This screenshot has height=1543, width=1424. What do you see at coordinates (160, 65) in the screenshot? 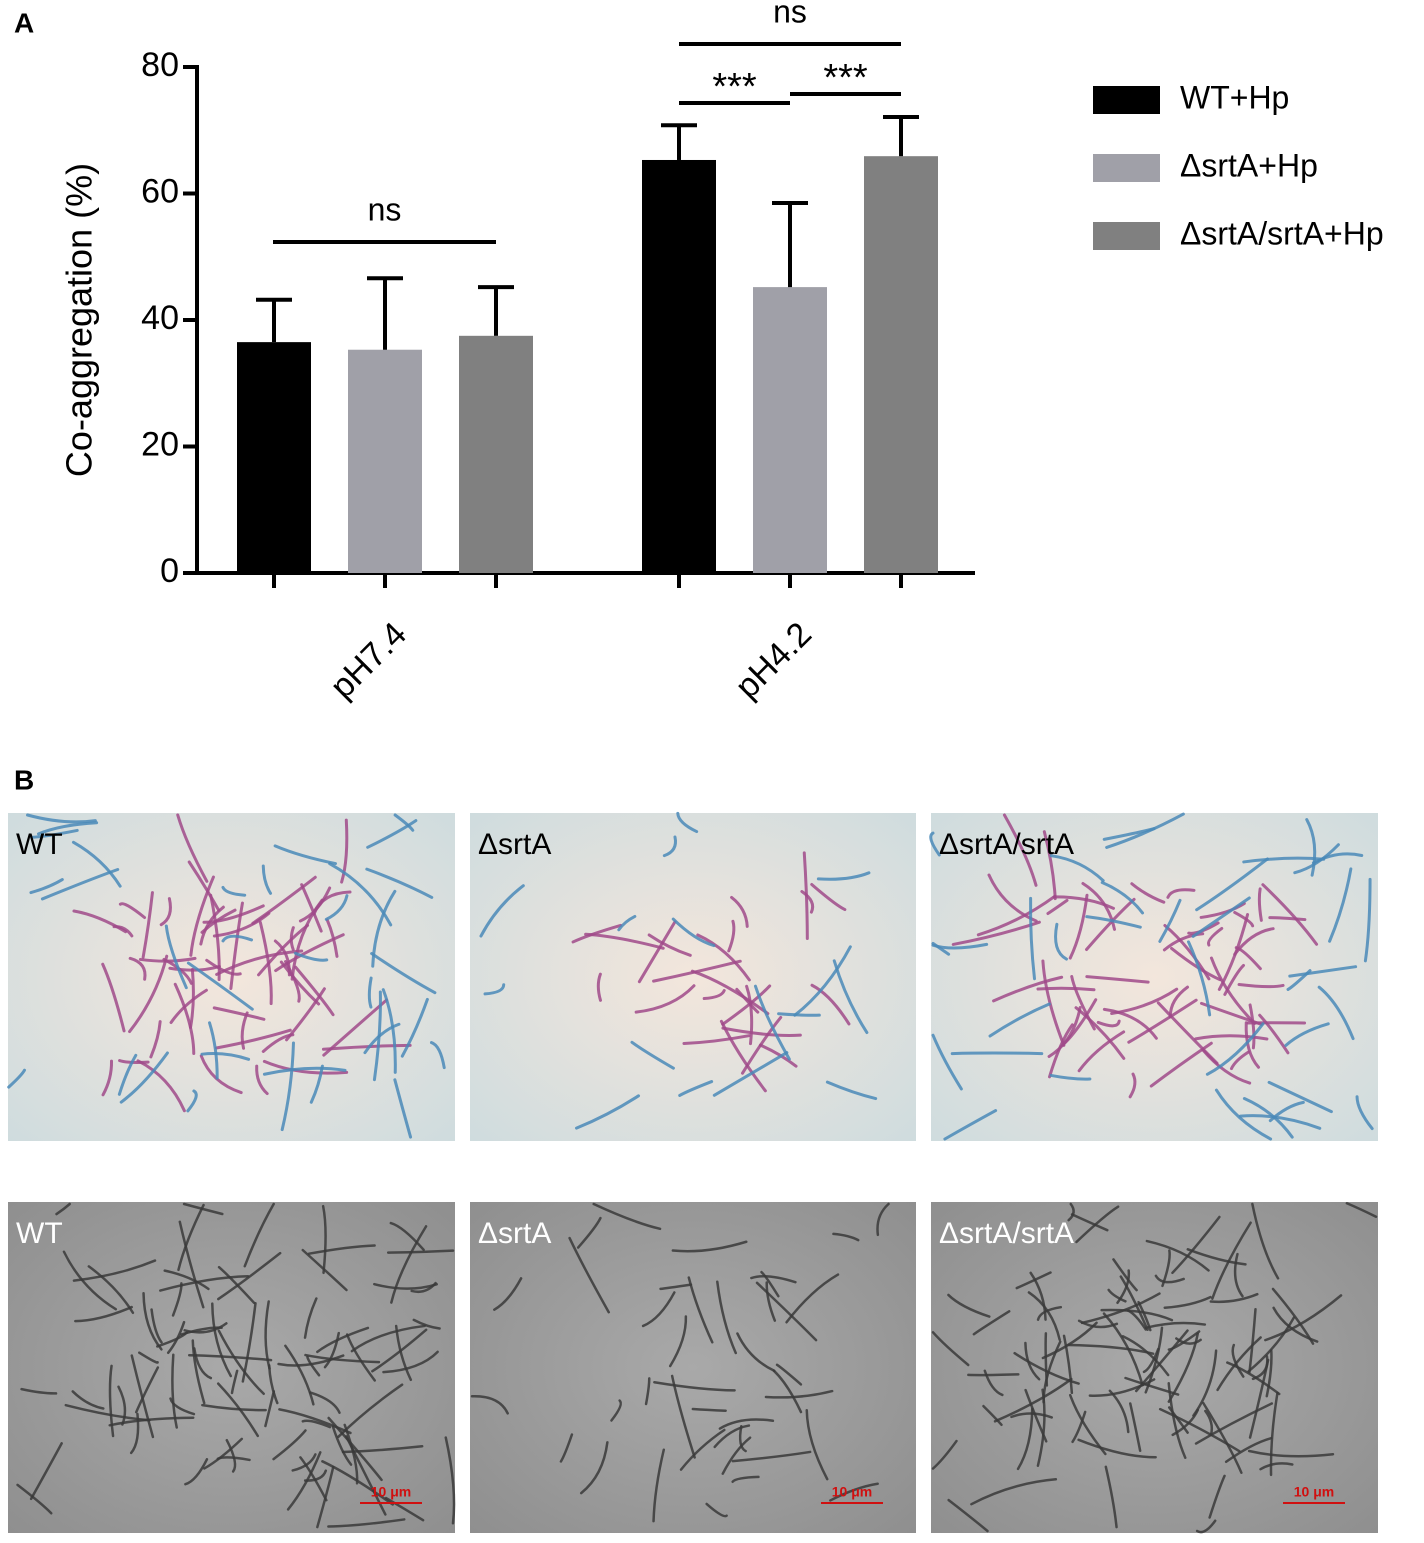
I see `y-tick-label: 80` at bounding box center [160, 65].